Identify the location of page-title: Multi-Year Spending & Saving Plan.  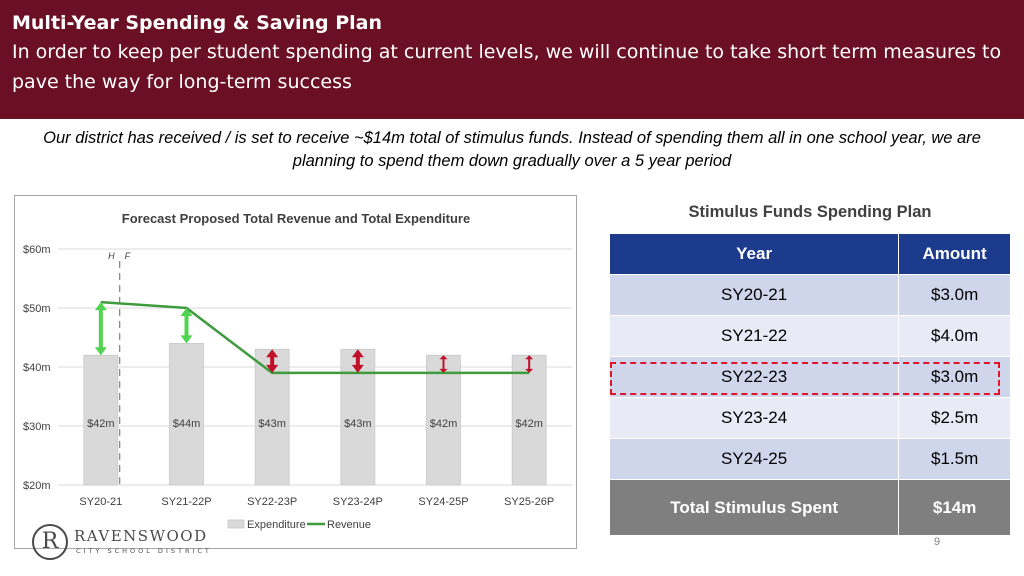
(197, 23).